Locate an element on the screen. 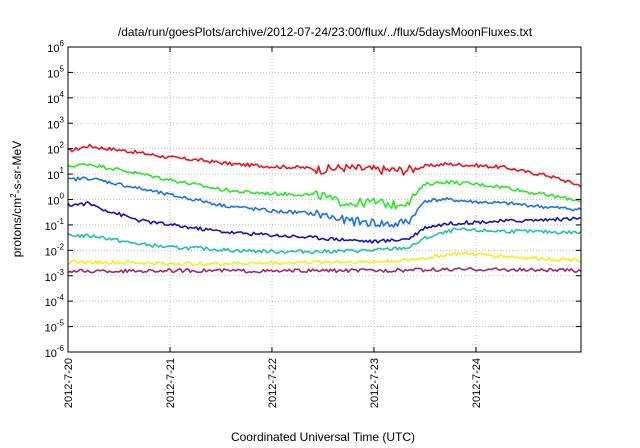 The image size is (640, 448). x-axis-label: Coordinated Universal Time (UTC) is located at coordinates (323, 437).